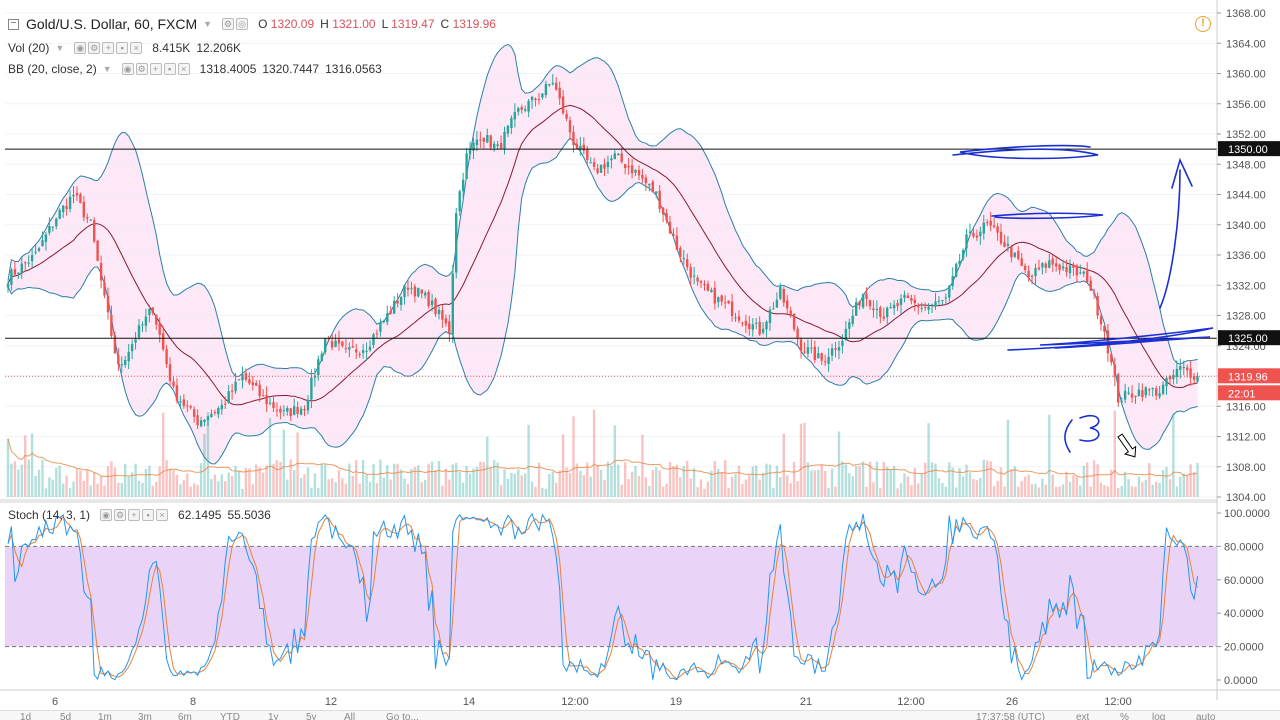 Image resolution: width=1280 pixels, height=720 pixels. I want to click on volume-label: Vol (20), so click(29, 48).